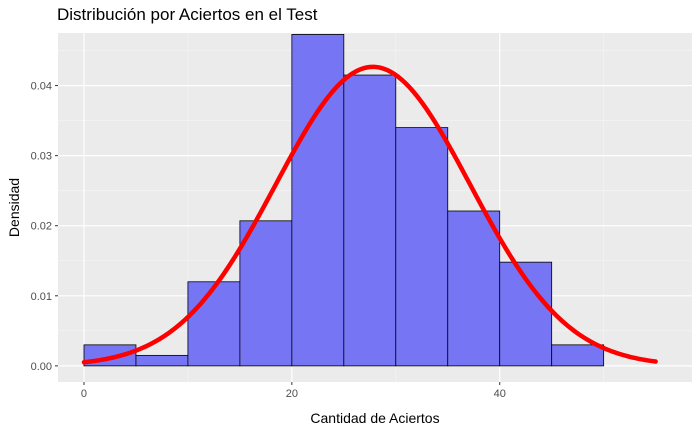 The width and height of the screenshot is (700, 432). Describe the element at coordinates (84, 394) in the screenshot. I see `x-tick-label: 0` at that location.